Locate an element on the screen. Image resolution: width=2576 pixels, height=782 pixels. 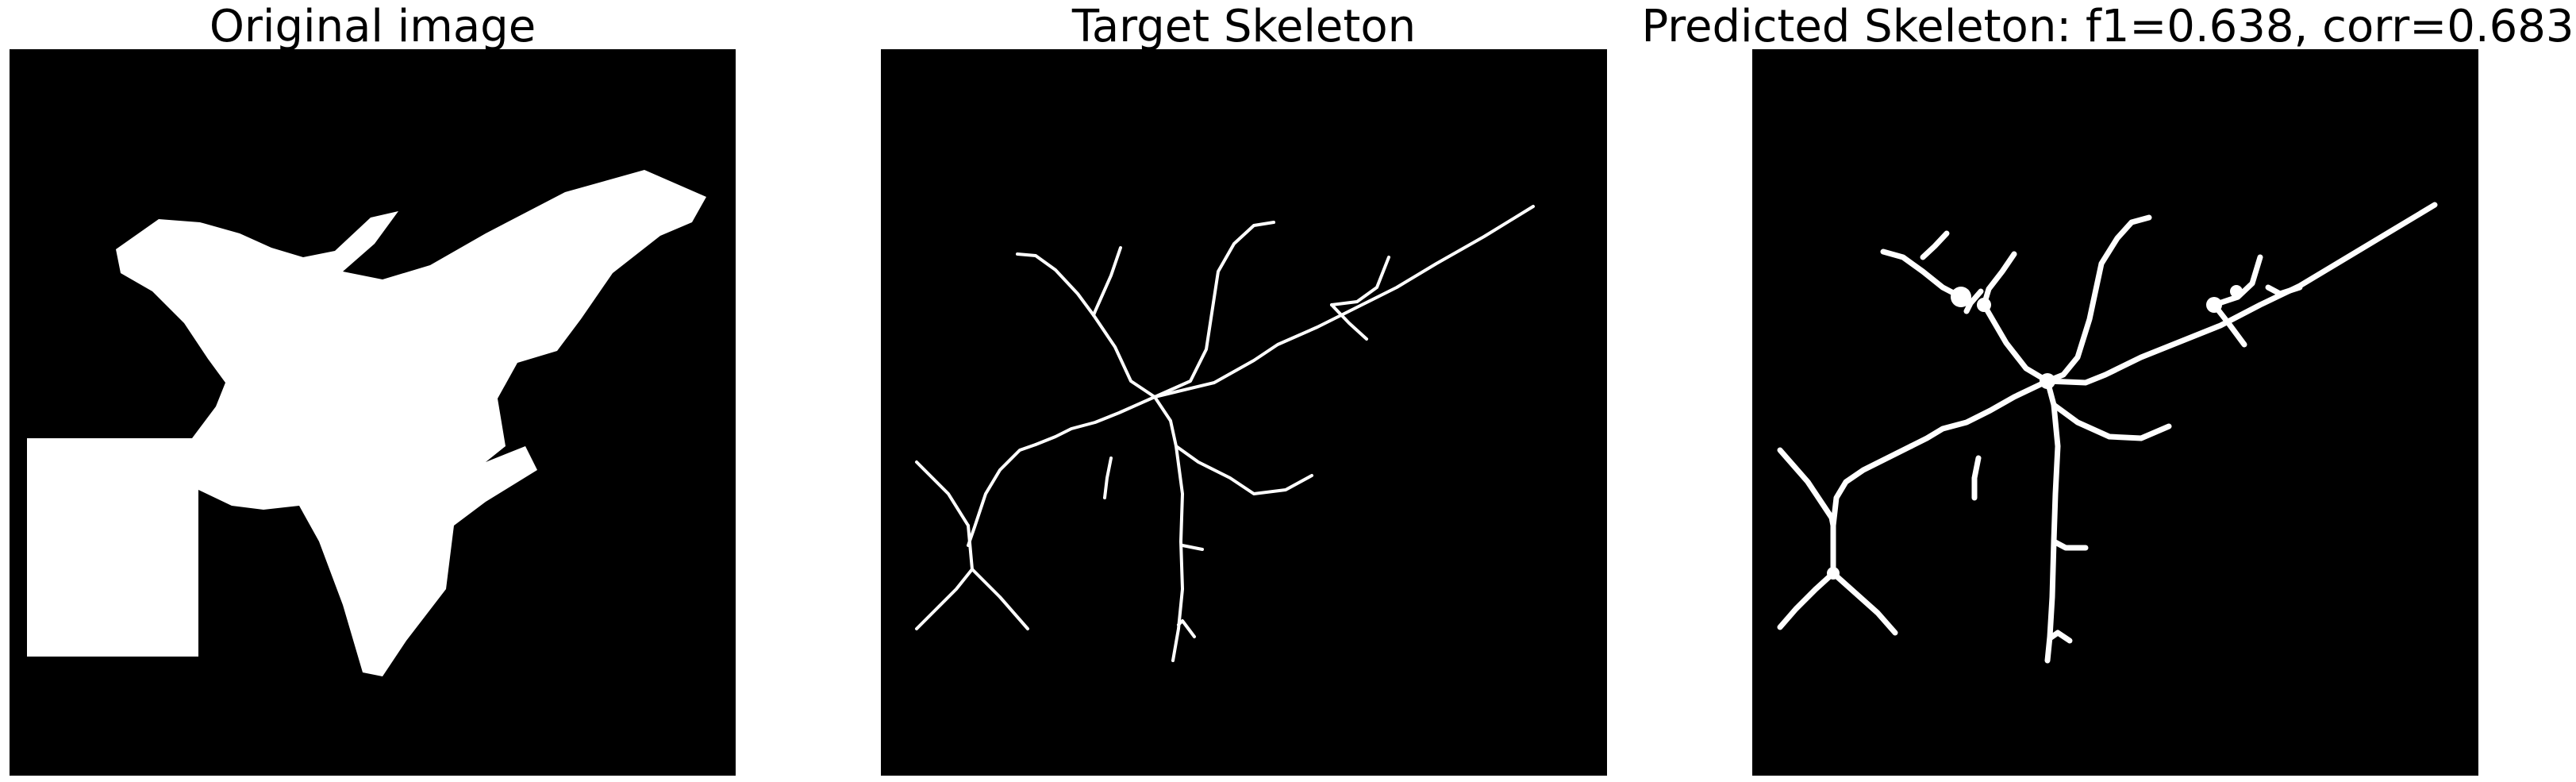
target-skeleton-title: Target Skeleton is located at coordinates (1244, 27).